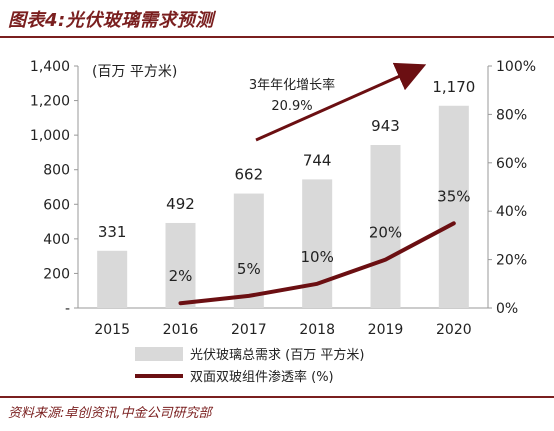  I want to click on y-left-tick-label: 1,400, so click(50, 67).